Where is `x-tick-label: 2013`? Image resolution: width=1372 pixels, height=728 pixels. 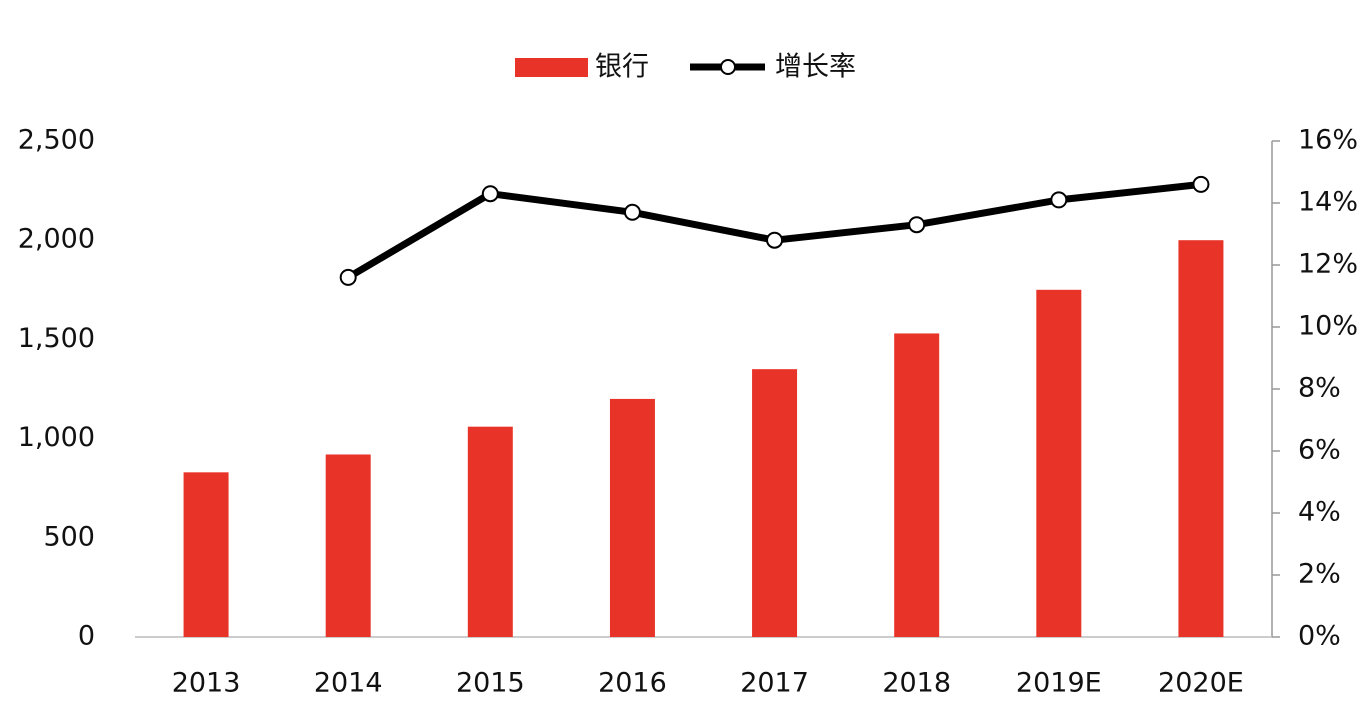
x-tick-label: 2013 is located at coordinates (206, 683).